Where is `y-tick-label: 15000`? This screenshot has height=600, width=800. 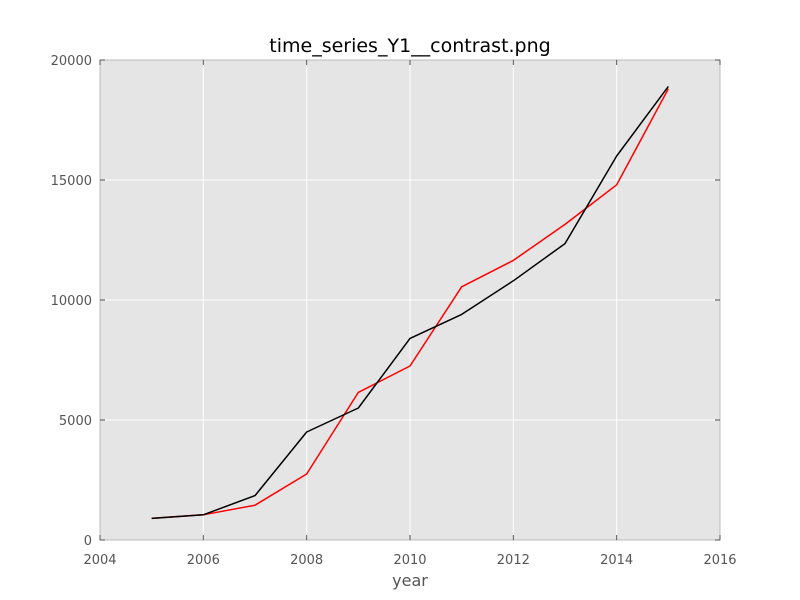
y-tick-label: 15000 is located at coordinates (71, 181).